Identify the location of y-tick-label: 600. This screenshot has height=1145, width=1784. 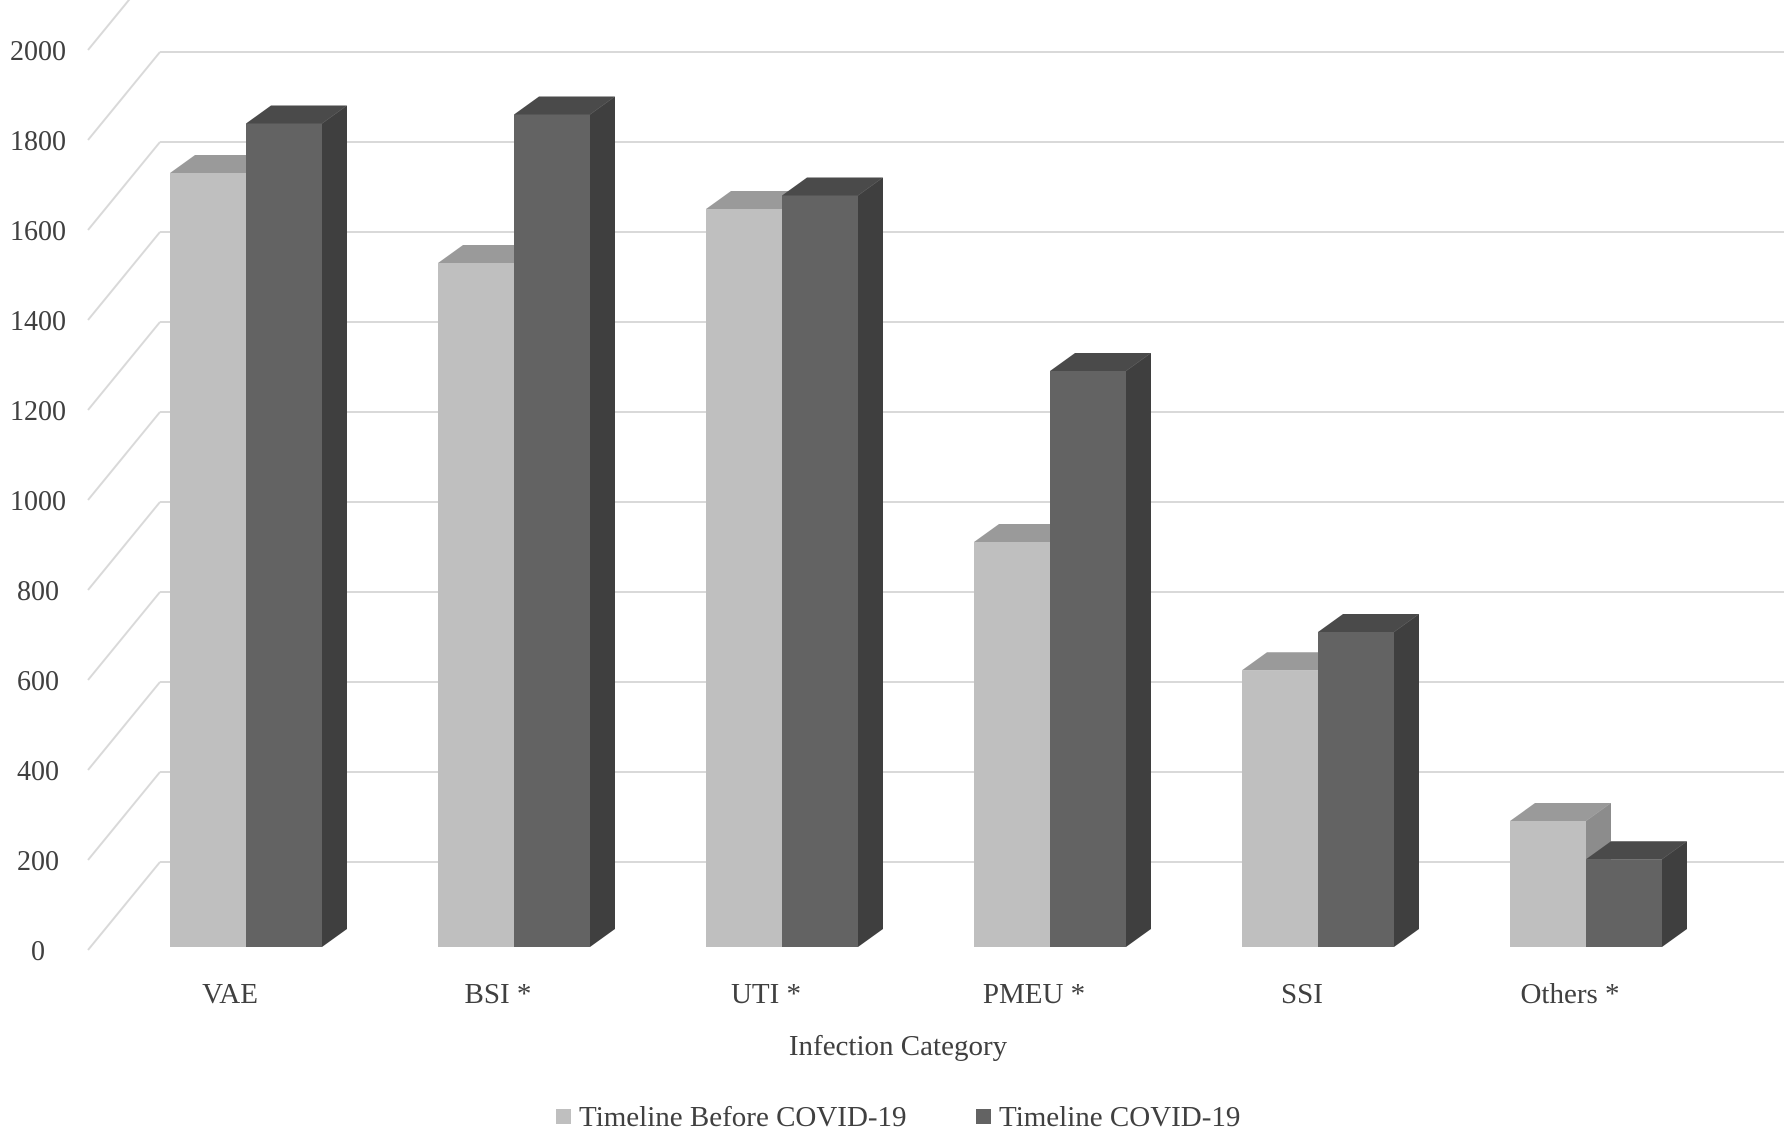
(38, 681).